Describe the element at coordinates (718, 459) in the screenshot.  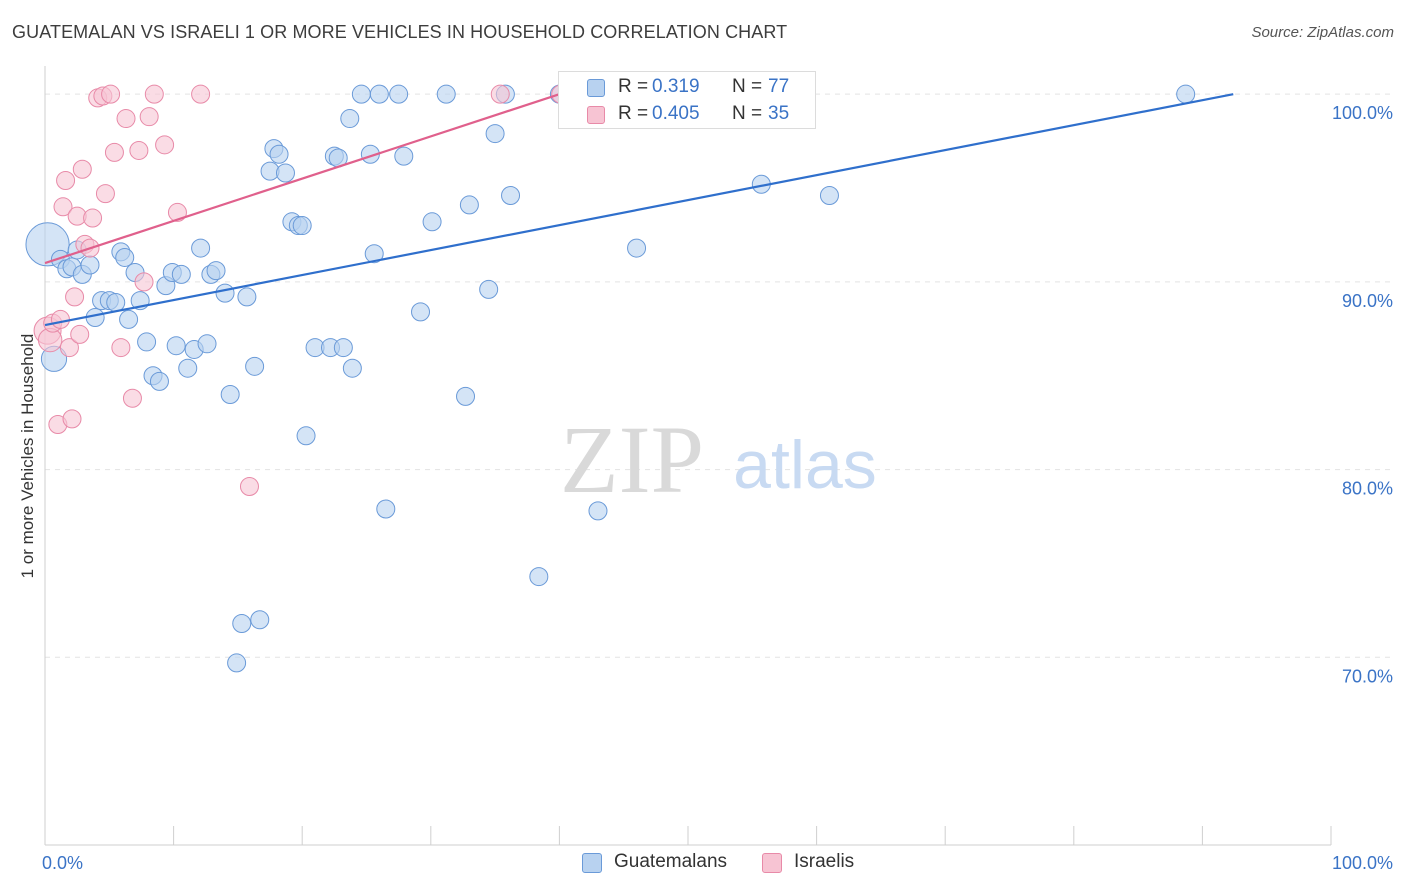
I see `watermark: ZIP atlas` at that location.